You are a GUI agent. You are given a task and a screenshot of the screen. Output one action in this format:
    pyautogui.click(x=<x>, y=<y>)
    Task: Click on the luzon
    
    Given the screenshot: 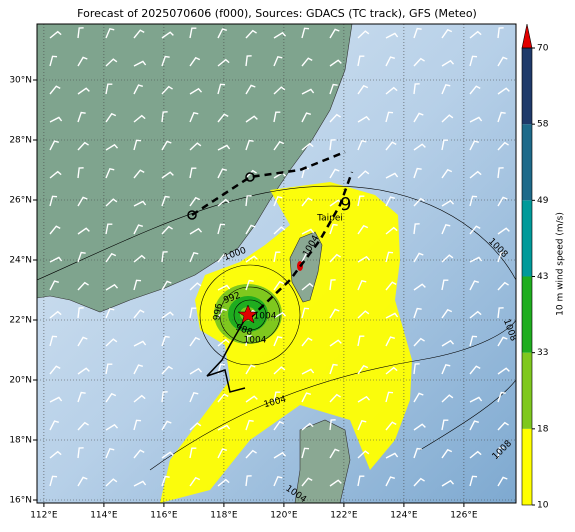 What is the action you would take?
    pyautogui.click(x=322, y=461)
    